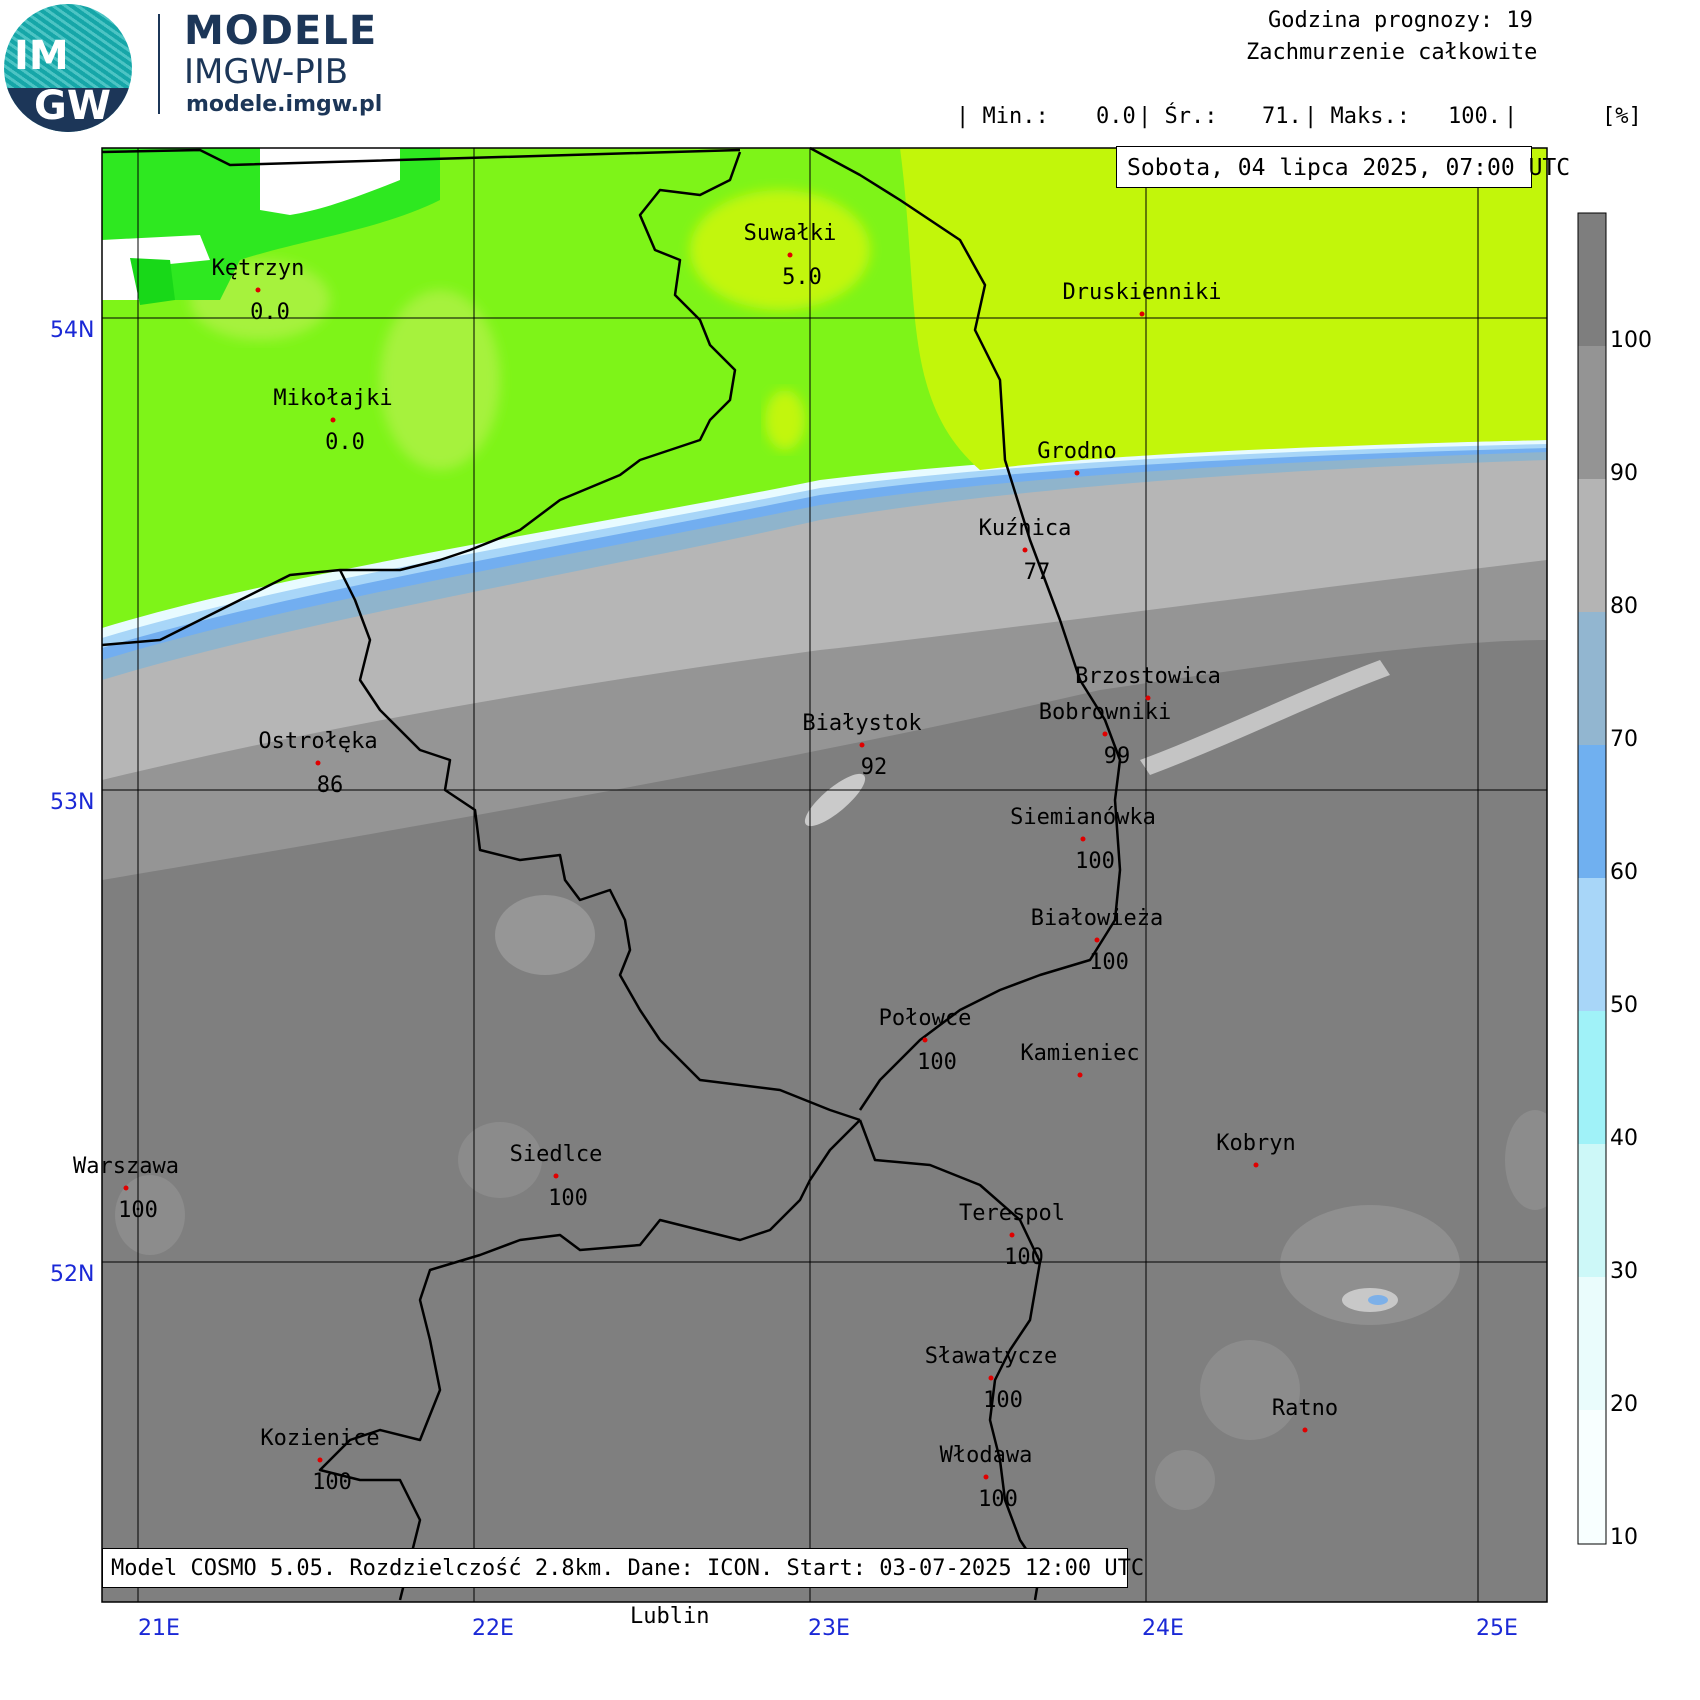 The height and width of the screenshot is (1700, 1700). I want to click on stat-max-value: 100., so click(1474, 116).